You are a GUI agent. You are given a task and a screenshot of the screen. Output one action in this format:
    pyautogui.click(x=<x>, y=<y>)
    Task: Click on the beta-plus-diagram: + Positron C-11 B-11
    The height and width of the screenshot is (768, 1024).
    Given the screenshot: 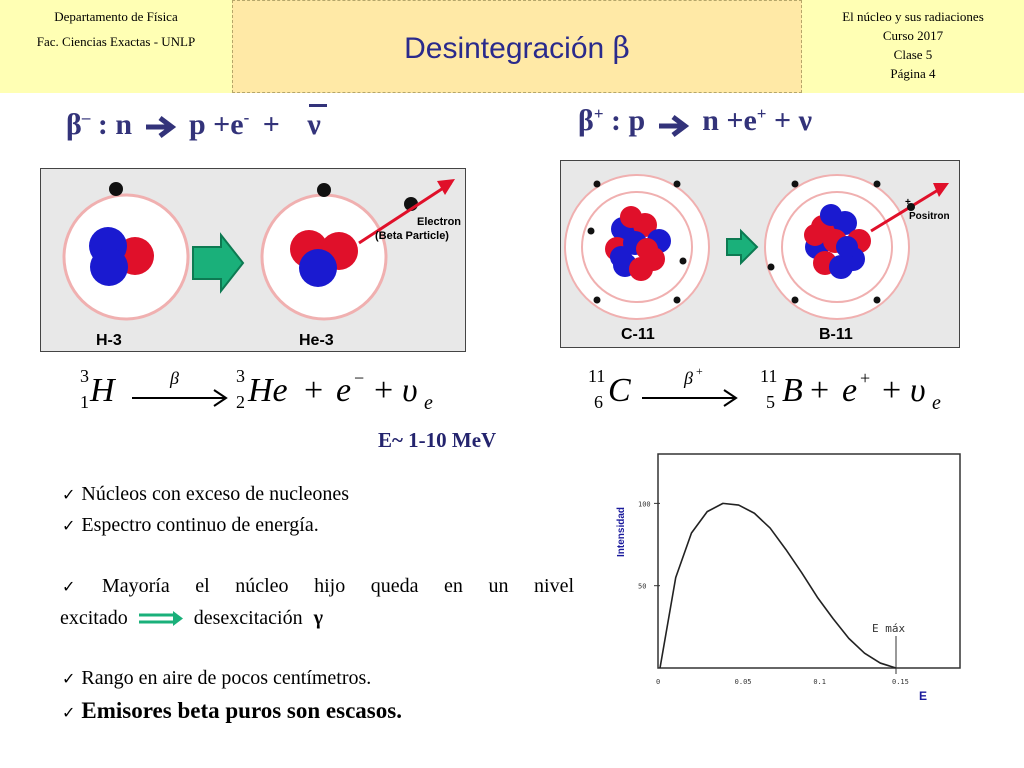 What is the action you would take?
    pyautogui.click(x=760, y=254)
    